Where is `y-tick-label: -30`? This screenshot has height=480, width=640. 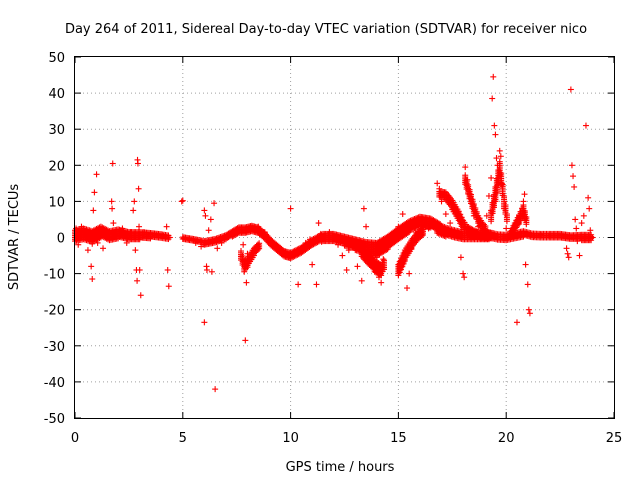 y-tick-label: -30 is located at coordinates (54, 347).